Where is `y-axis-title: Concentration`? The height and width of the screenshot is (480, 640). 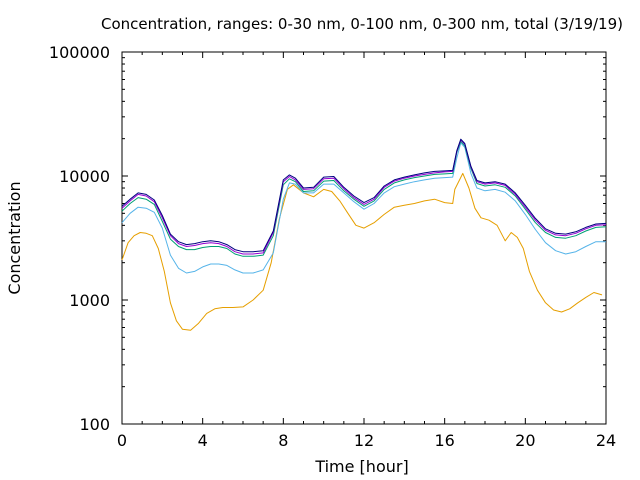
y-axis-title: Concentration is located at coordinates (14, 237).